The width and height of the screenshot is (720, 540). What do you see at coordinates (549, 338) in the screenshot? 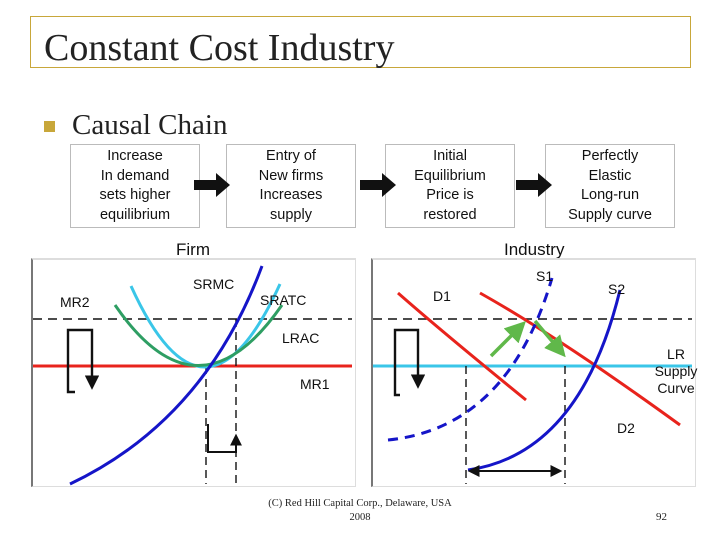
I see `adjust-arrow-down-icon` at bounding box center [549, 338].